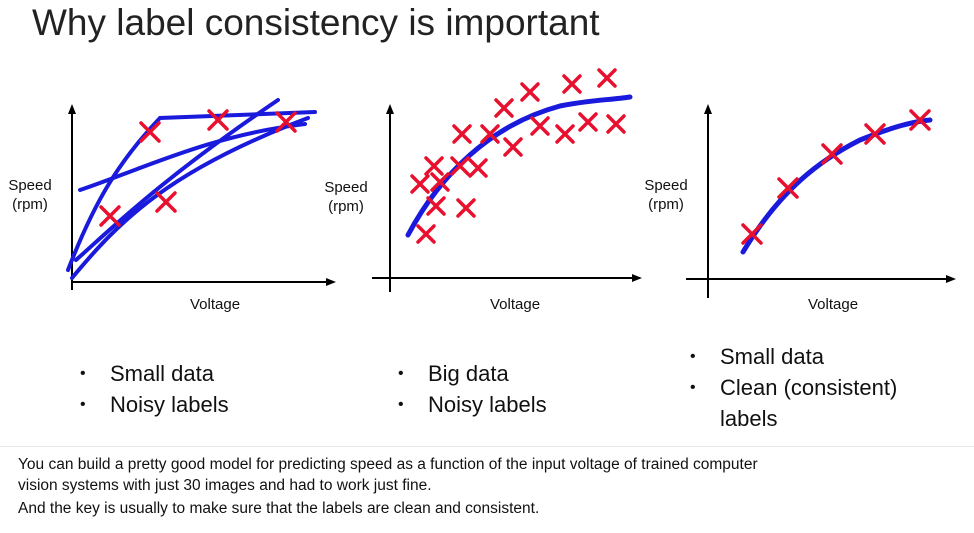 This screenshot has height=533, width=974. What do you see at coordinates (833, 304) in the screenshot?
I see `chart3-xlabel: Voltage` at bounding box center [833, 304].